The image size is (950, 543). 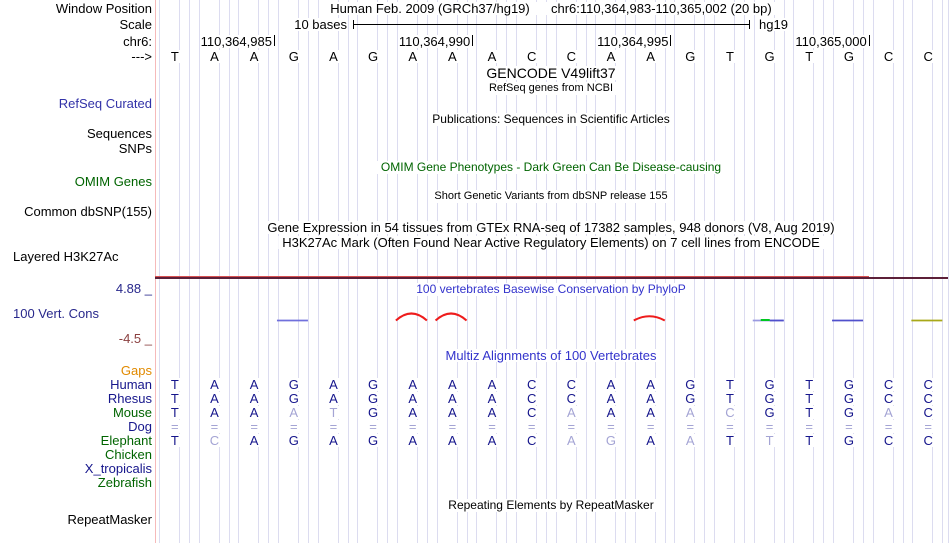 What do you see at coordinates (66, 256) in the screenshot?
I see `layered-h3k27ac-label: Layered H3K27Ac` at bounding box center [66, 256].